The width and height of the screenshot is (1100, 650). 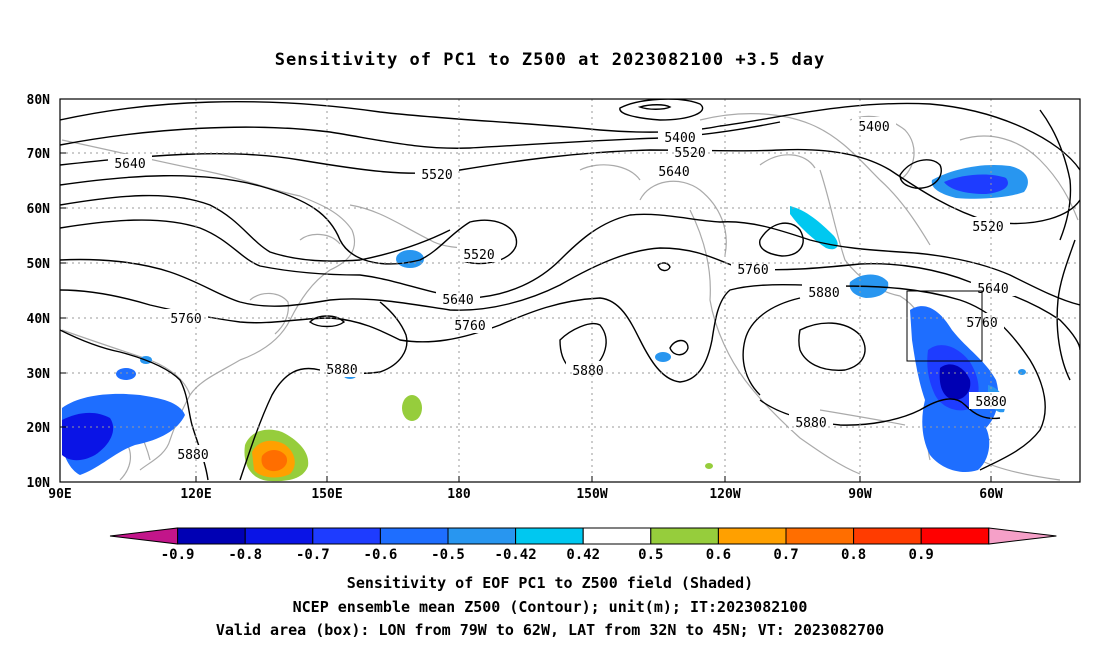 What do you see at coordinates (853, 555) in the screenshot?
I see `colorbar-label: 0.8` at bounding box center [853, 555].